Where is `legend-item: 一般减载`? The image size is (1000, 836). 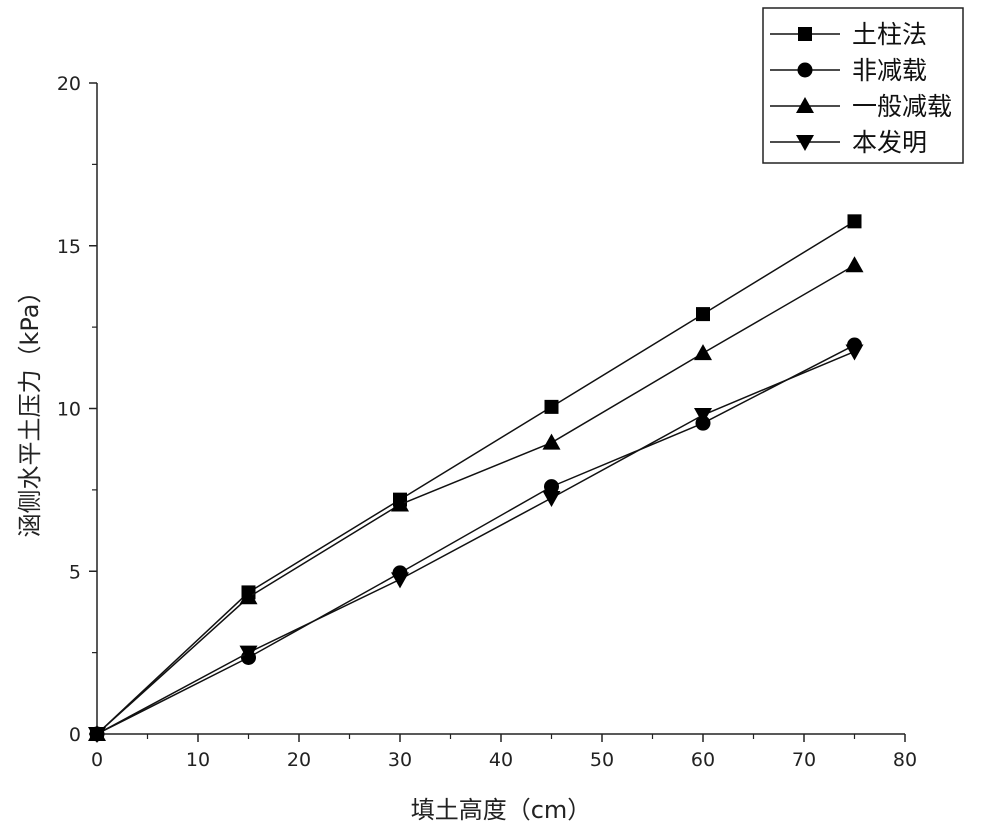 legend-item: 一般减载 is located at coordinates (861, 106).